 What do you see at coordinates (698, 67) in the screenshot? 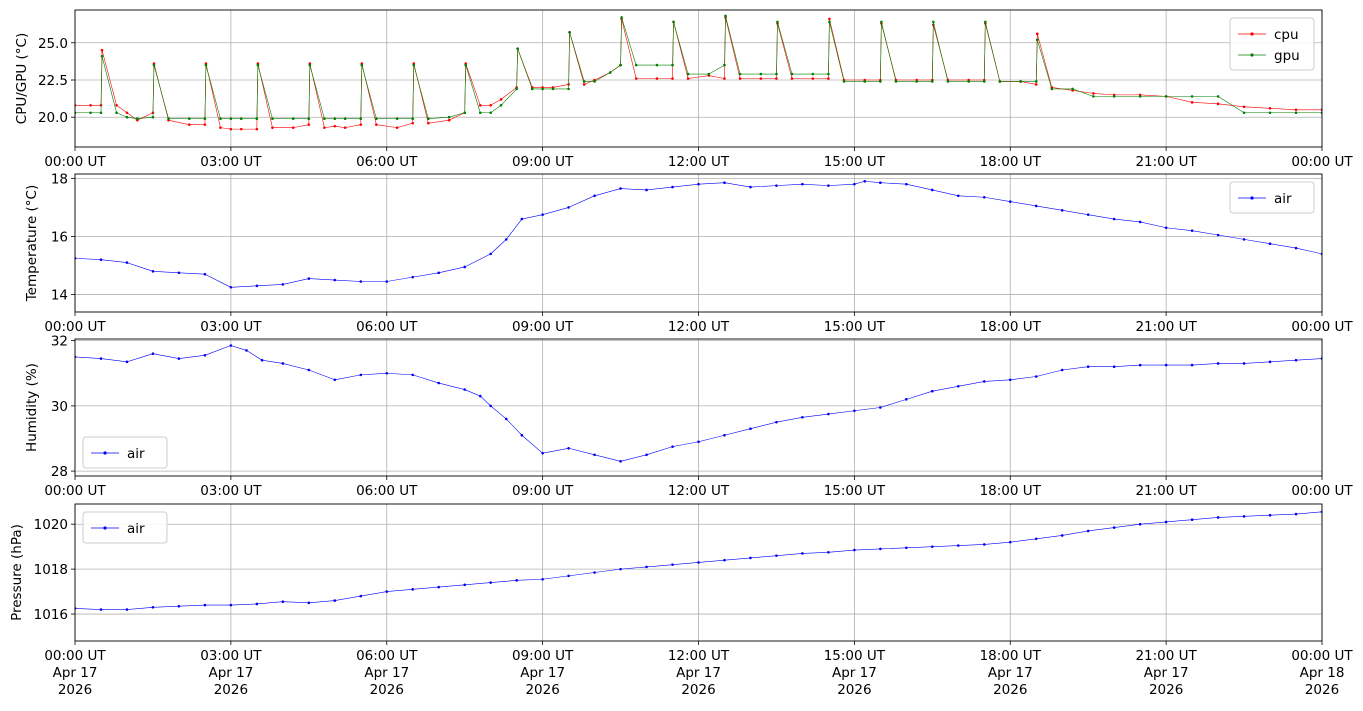
I see `series-line-gpu` at bounding box center [698, 67].